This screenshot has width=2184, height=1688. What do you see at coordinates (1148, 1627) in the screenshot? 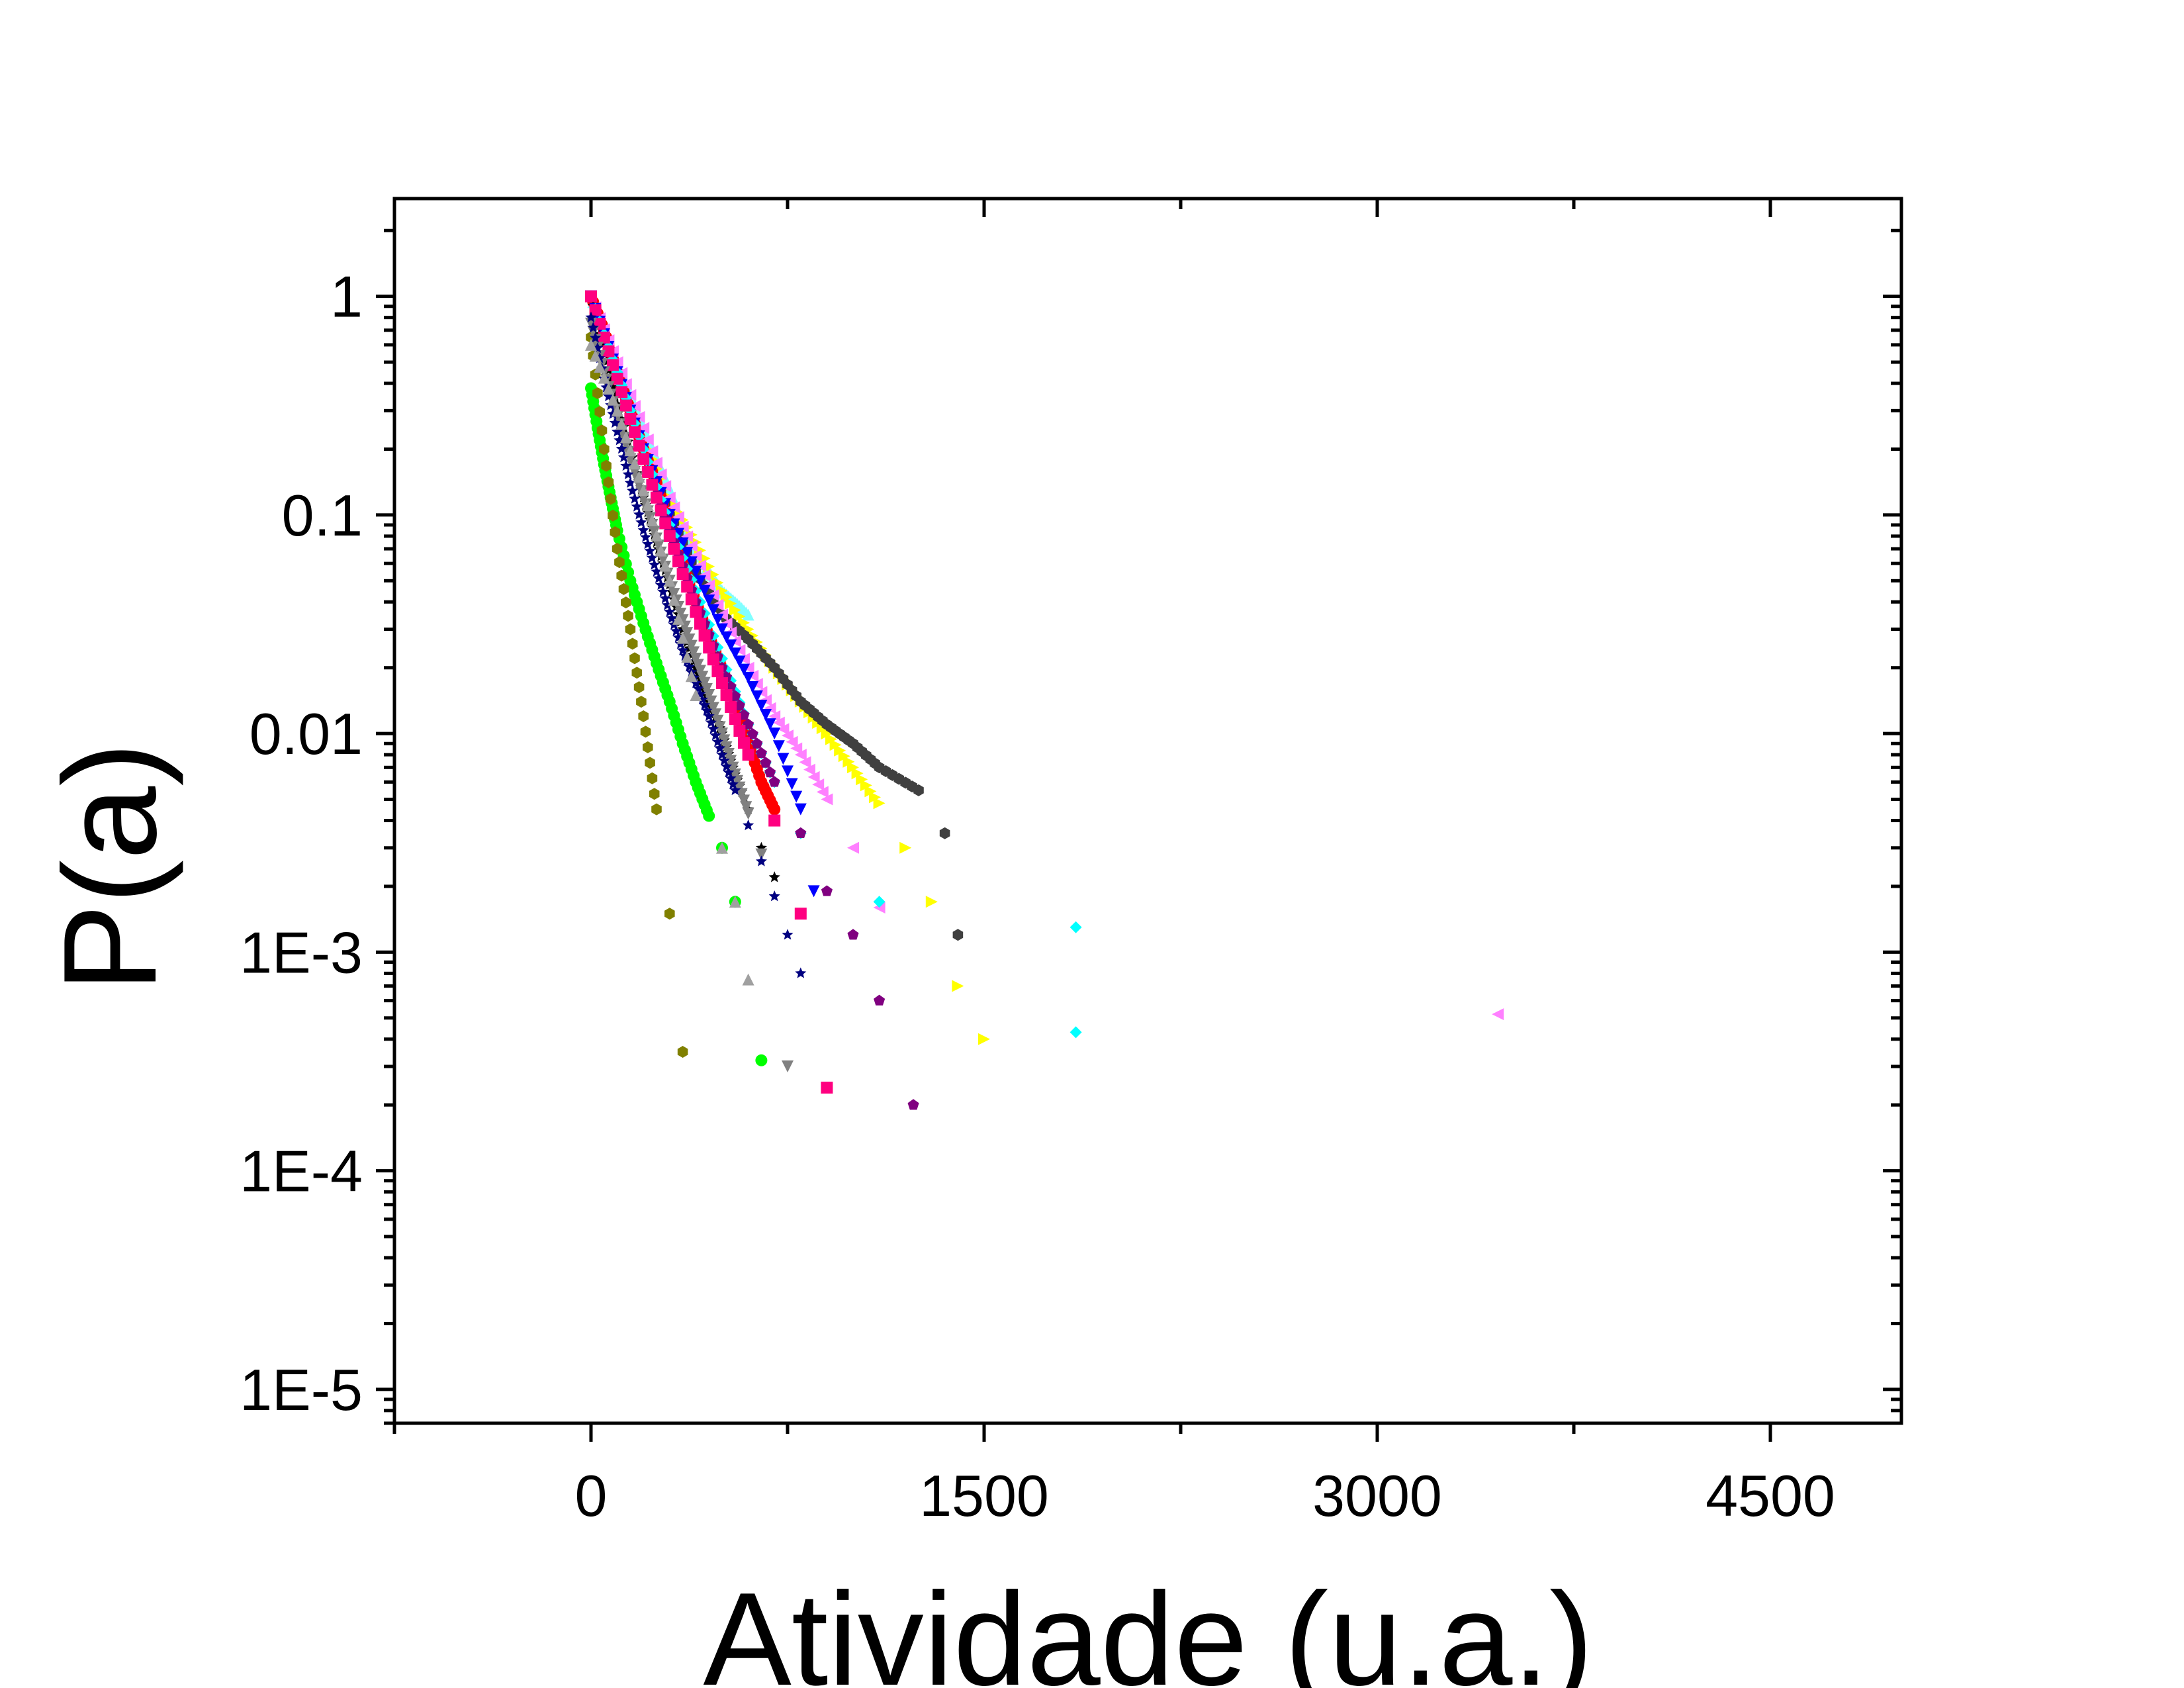
I see `x-axis-title: Atividade (u.a.)` at bounding box center [1148, 1627].